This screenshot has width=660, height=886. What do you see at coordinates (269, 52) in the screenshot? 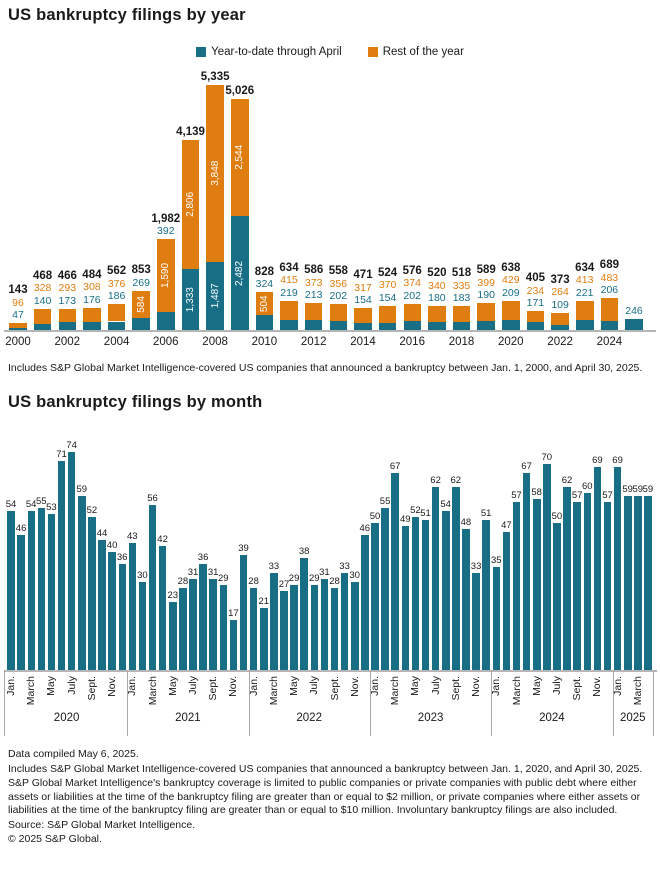
I see `legend-item-ytd: Year-to-date through April` at bounding box center [269, 52].